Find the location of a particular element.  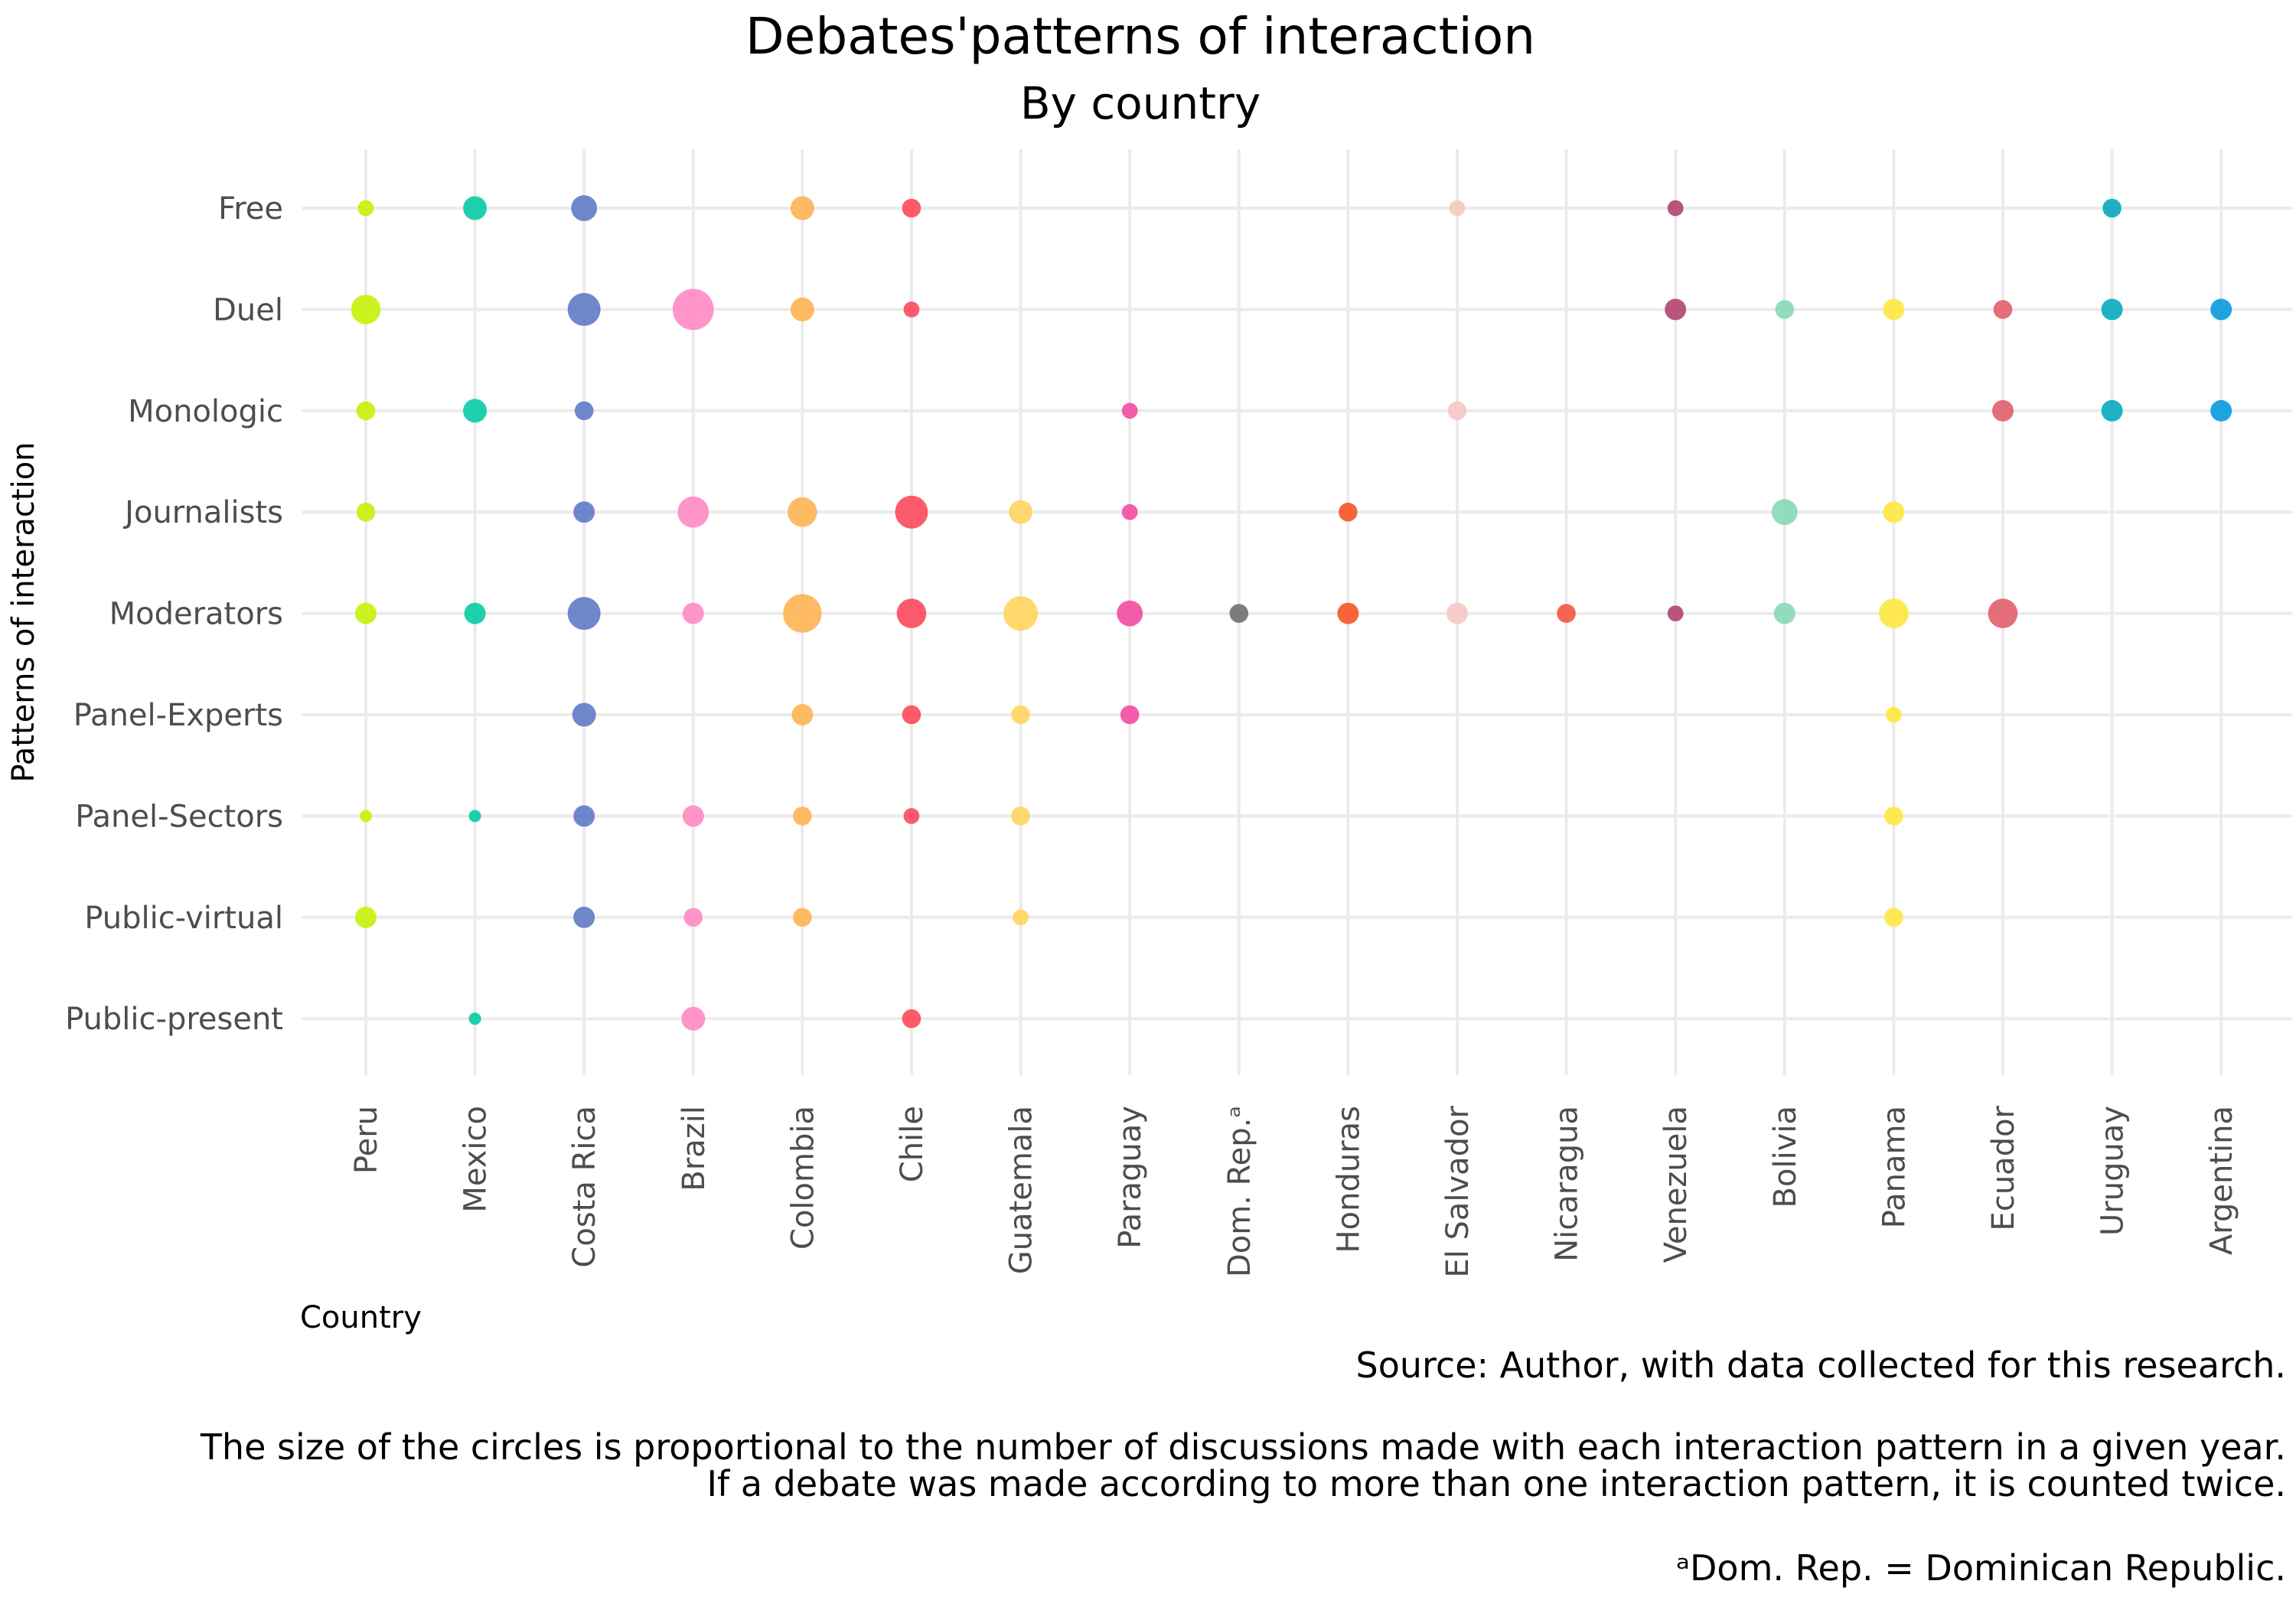

x-axis-title: Country is located at coordinates (361, 1317).